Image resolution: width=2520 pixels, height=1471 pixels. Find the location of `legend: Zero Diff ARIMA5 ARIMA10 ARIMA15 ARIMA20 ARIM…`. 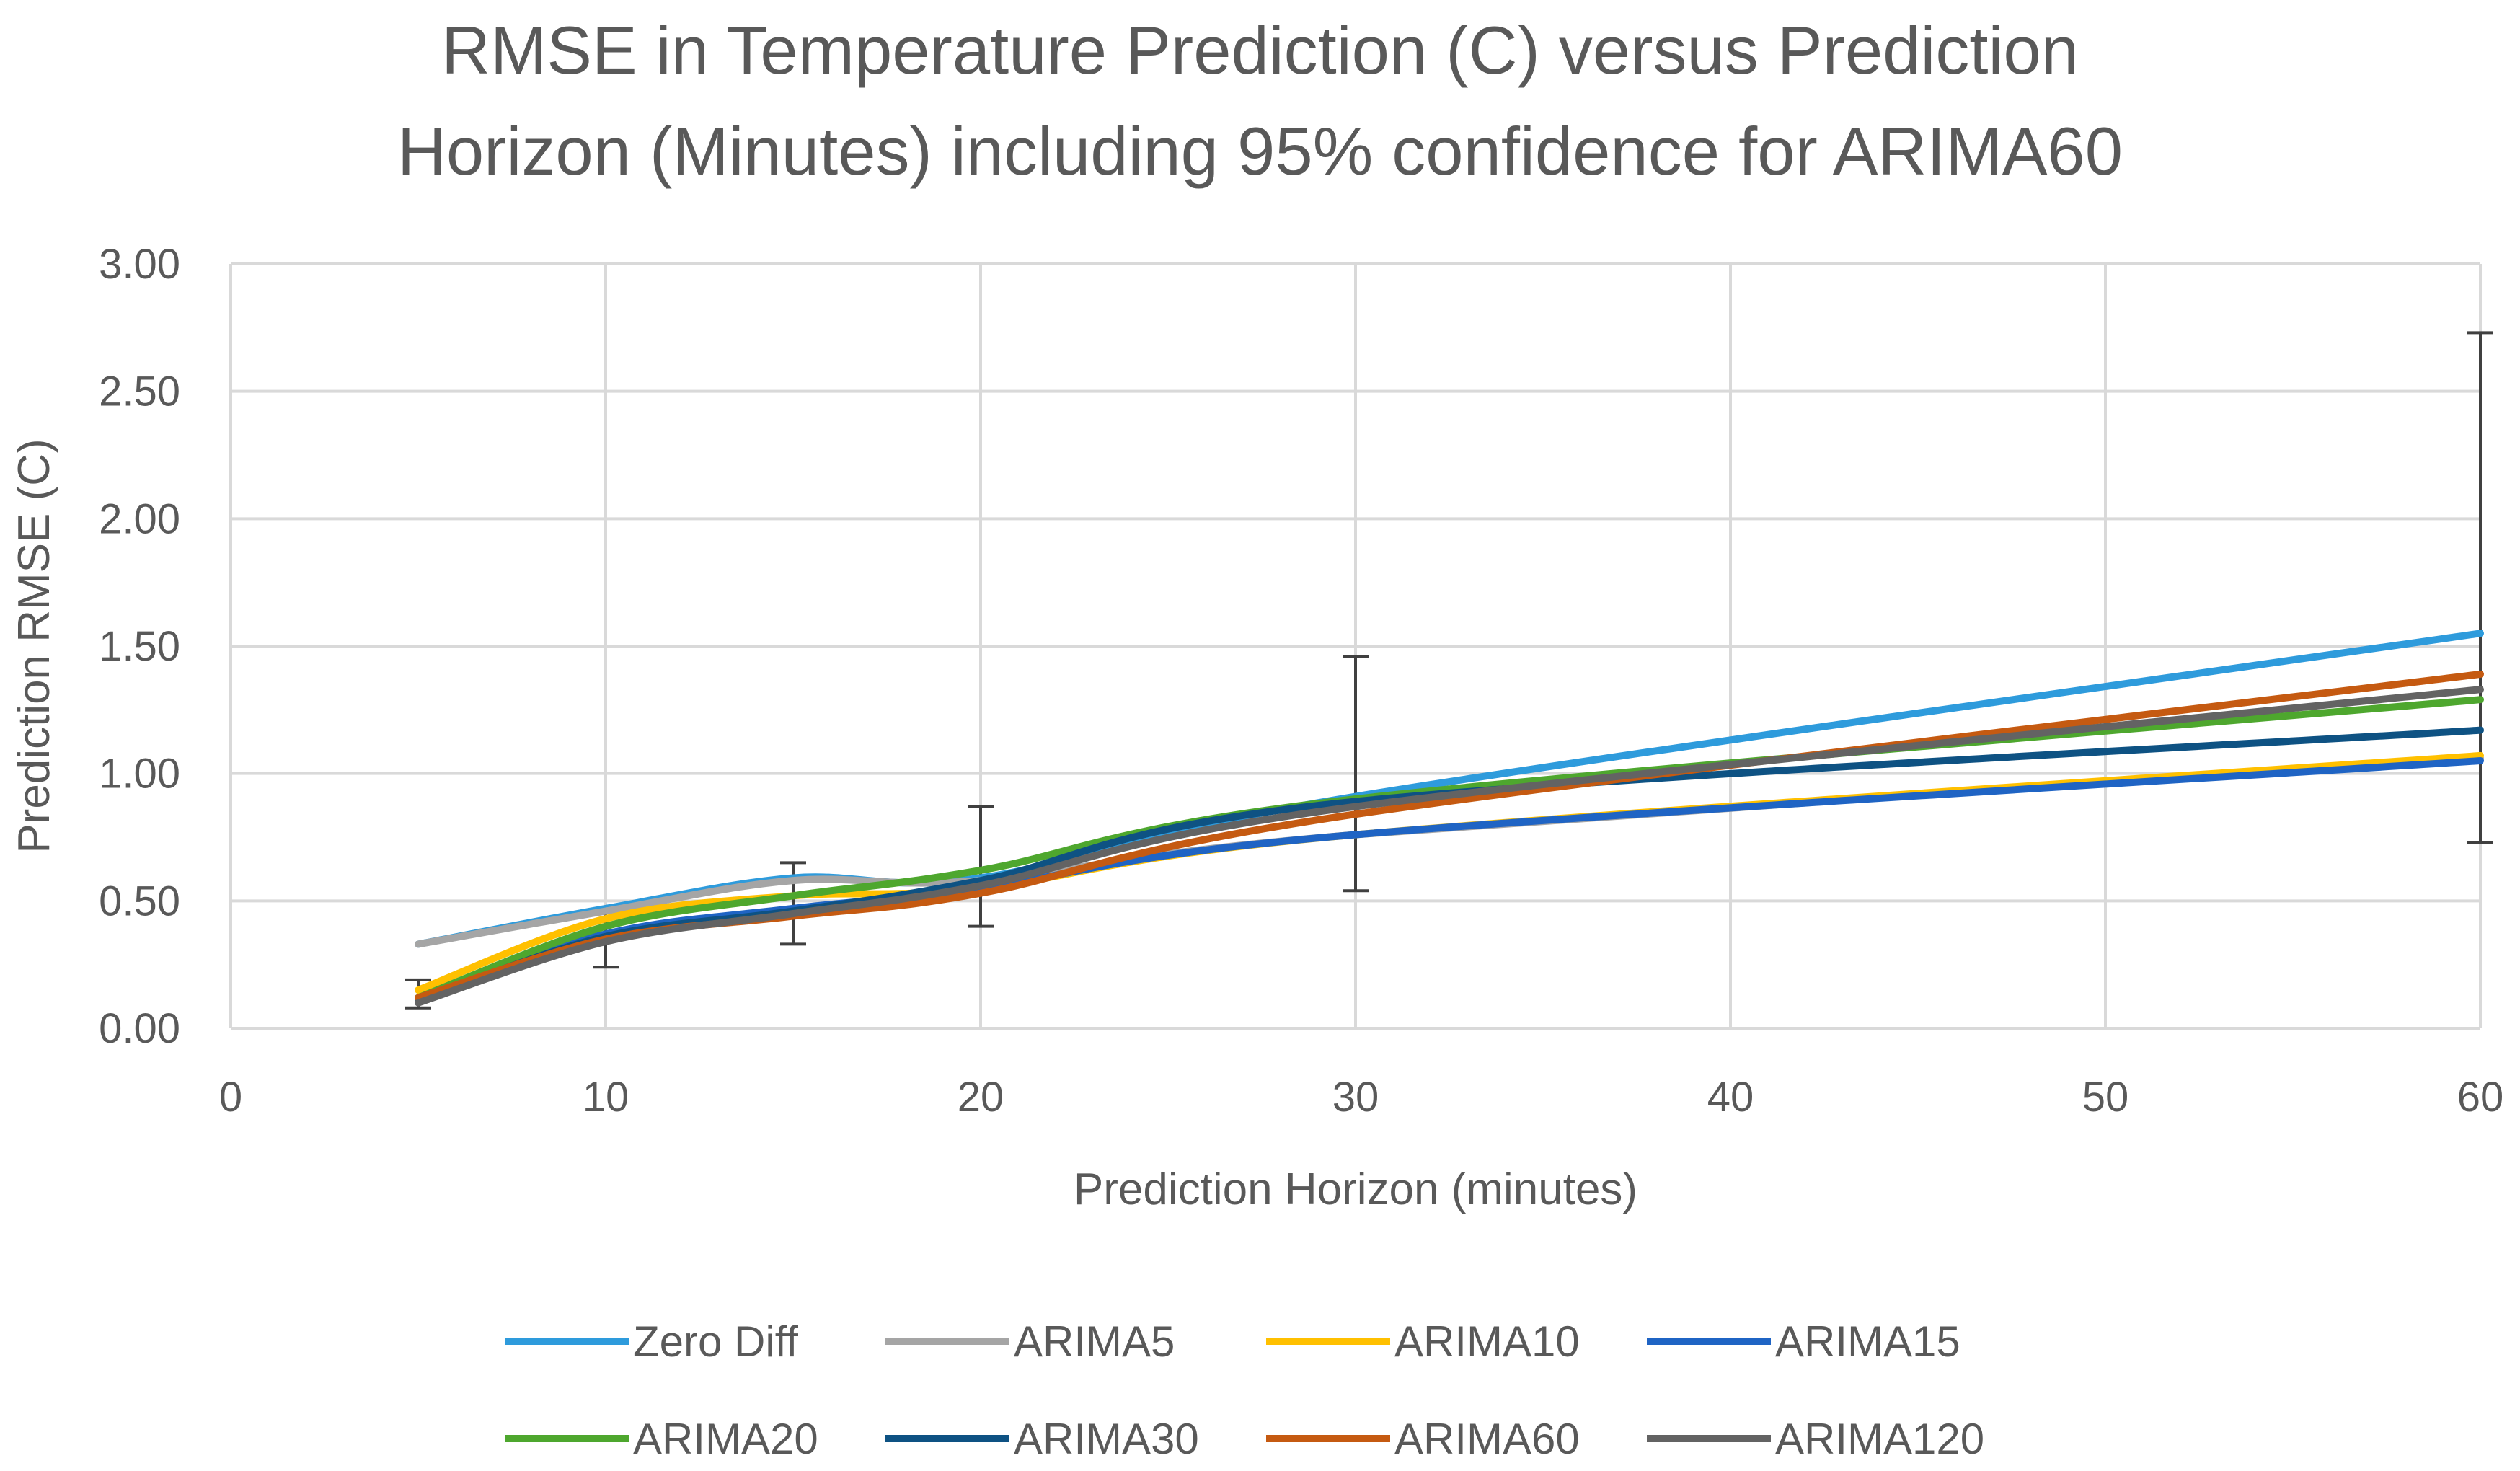

legend: Zero Diff ARIMA5 ARIMA10 ARIMA15 ARIMA20 ARIM… is located at coordinates (1244, 1390).